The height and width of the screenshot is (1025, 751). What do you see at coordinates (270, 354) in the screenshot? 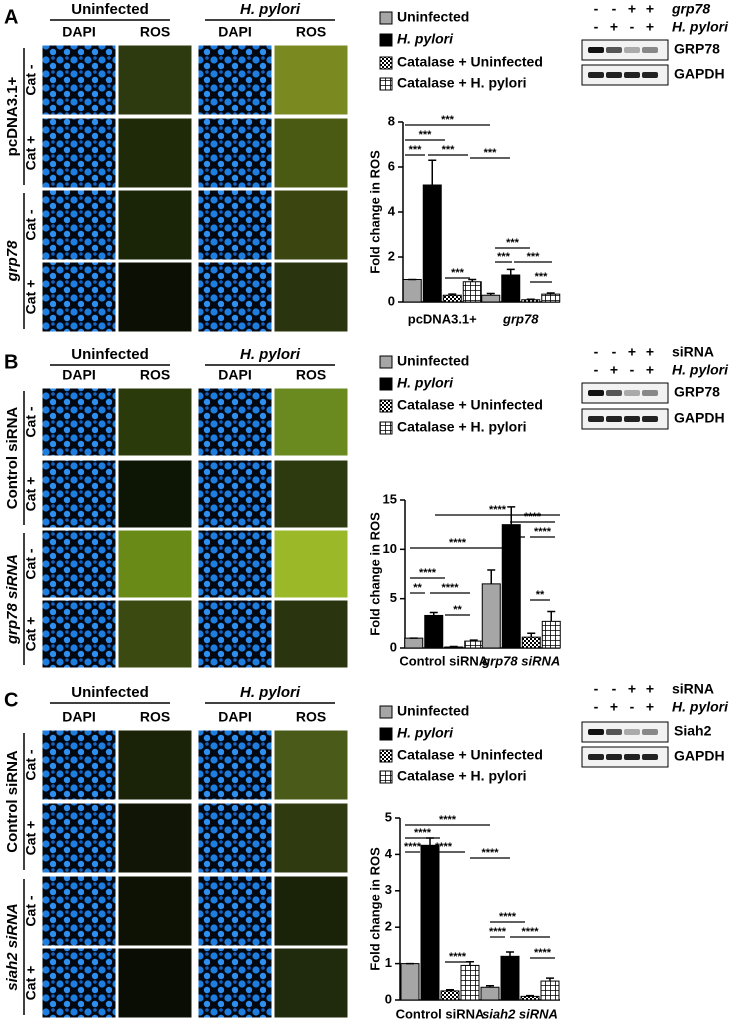
I see `column-header: H. pylori` at bounding box center [270, 354].